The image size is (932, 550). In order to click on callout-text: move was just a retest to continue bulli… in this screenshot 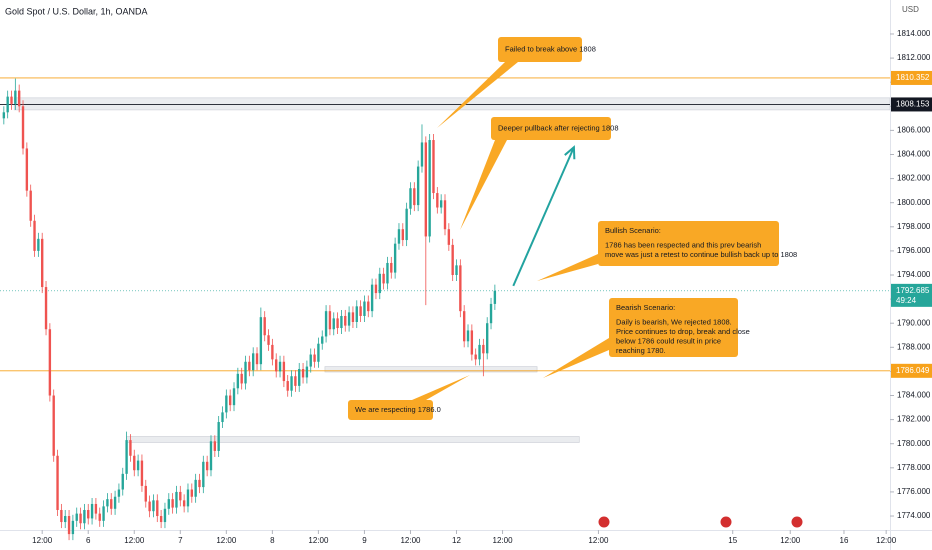, I will do `click(701, 254)`.